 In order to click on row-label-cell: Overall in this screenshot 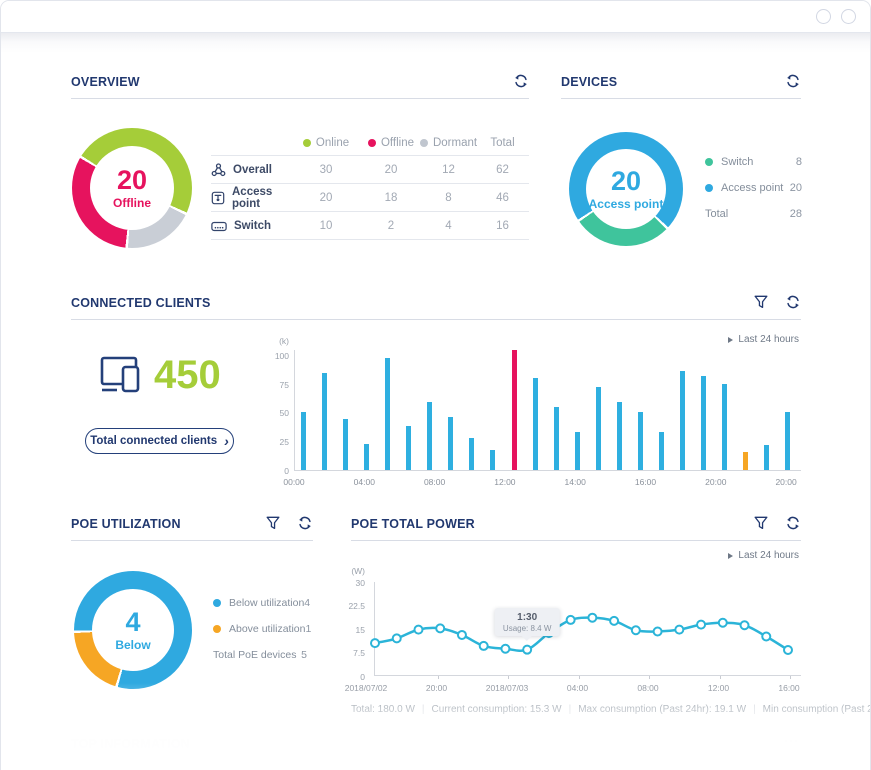, I will do `click(251, 169)`.